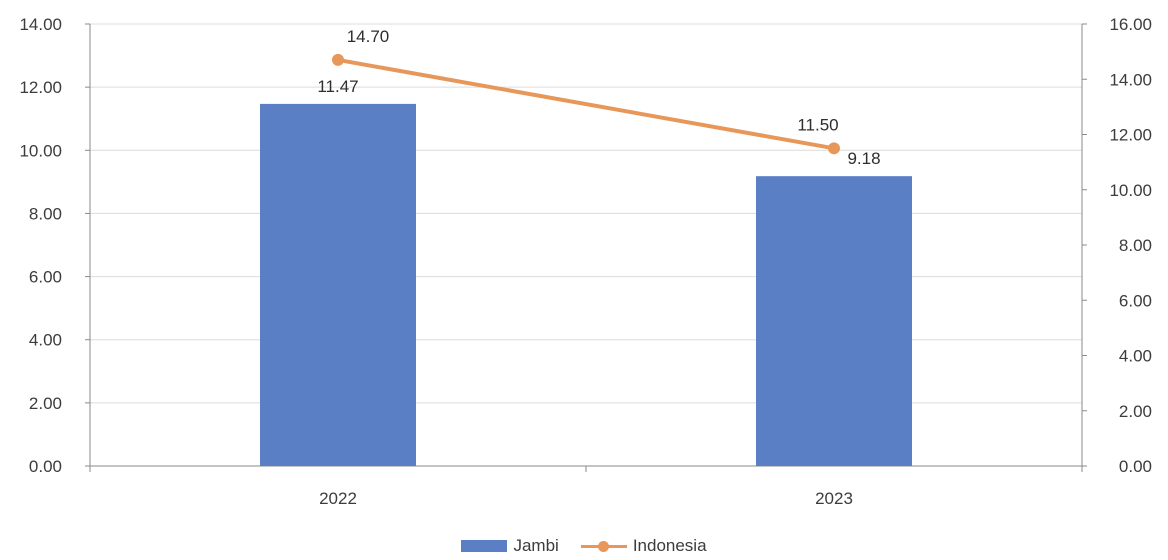 This screenshot has height=560, width=1168. I want to click on y-tick-label-right: 4.00, so click(1135, 356).